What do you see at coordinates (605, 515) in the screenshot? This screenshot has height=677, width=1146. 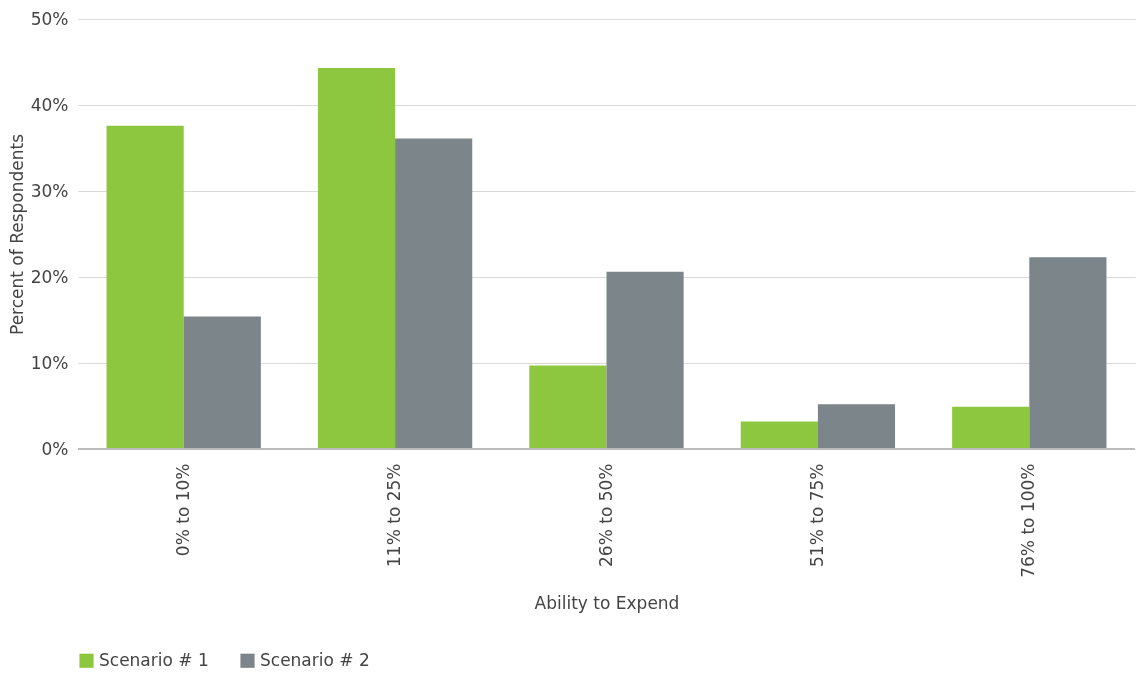 I see `x-tick-label: 26% to 50%` at bounding box center [605, 515].